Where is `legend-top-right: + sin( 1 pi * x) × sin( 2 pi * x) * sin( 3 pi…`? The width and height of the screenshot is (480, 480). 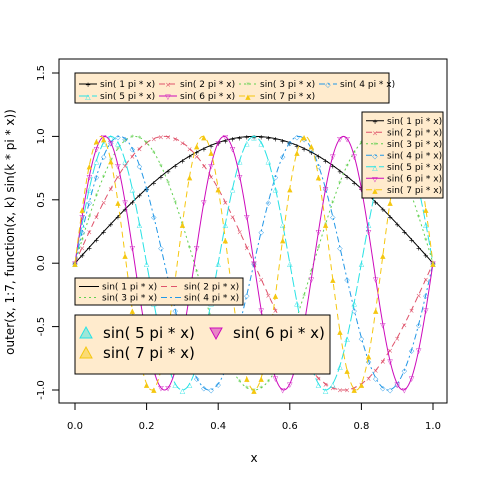
legend-top-right: + sin( 1 pi * x) × sin( 2 pi * x) * sin( 3 pi… is located at coordinates (402, 155).